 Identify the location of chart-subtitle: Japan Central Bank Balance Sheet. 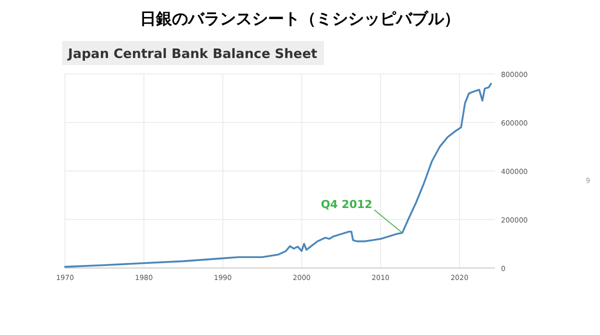
(192, 54).